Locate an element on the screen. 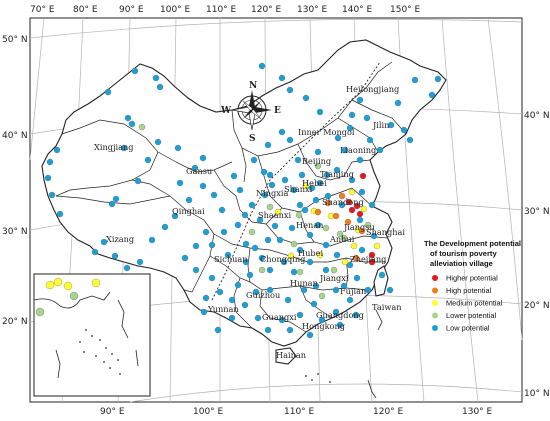 The height and width of the screenshot is (421, 550). label-inner-mongol: Inner Mongol is located at coordinates (326, 132).